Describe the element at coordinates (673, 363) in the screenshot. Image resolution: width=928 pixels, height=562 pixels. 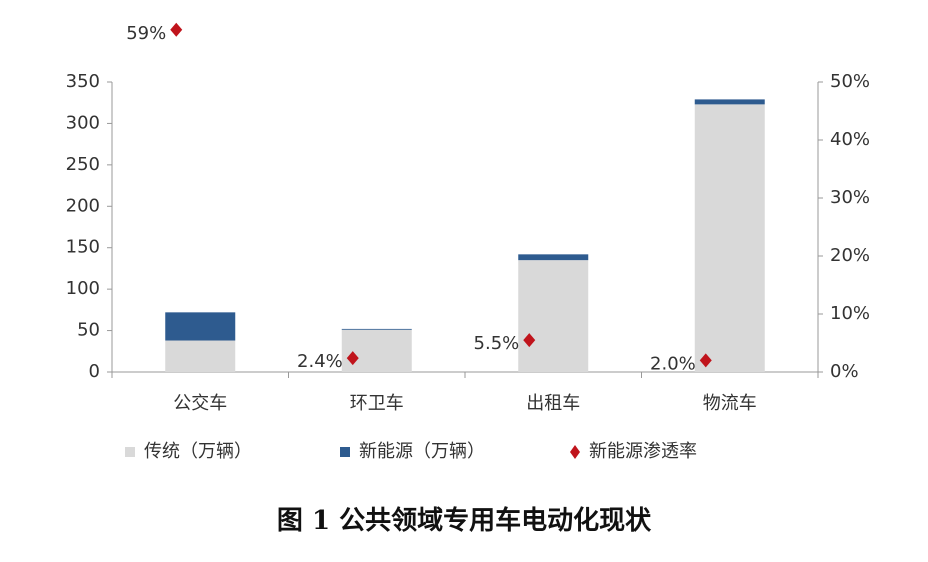
I see `rate-label: 2.0%` at that location.